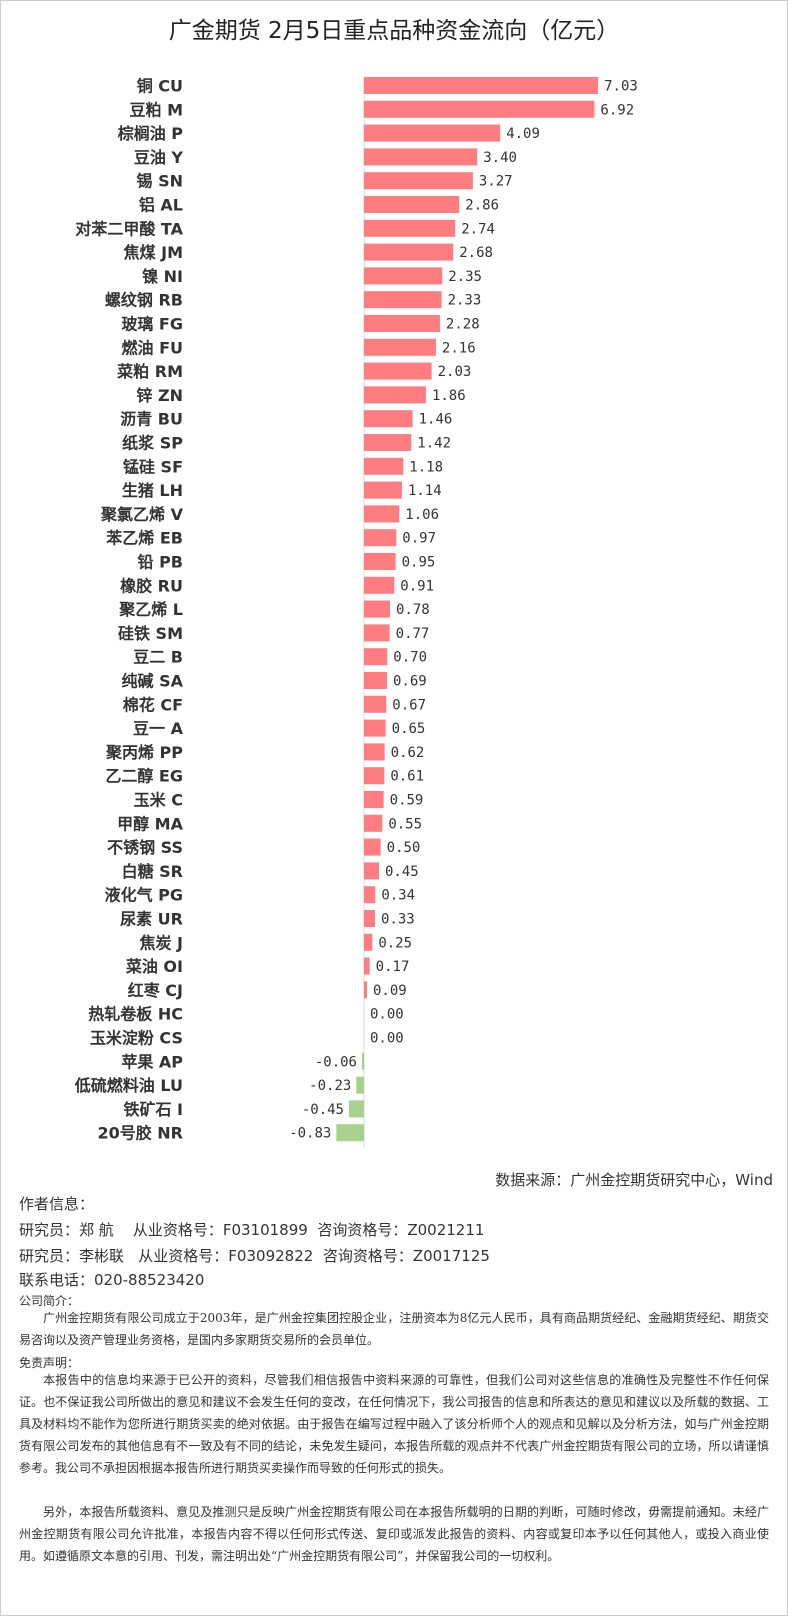  I want to click on category-label: 聚氯乙烯 V, so click(142, 514).